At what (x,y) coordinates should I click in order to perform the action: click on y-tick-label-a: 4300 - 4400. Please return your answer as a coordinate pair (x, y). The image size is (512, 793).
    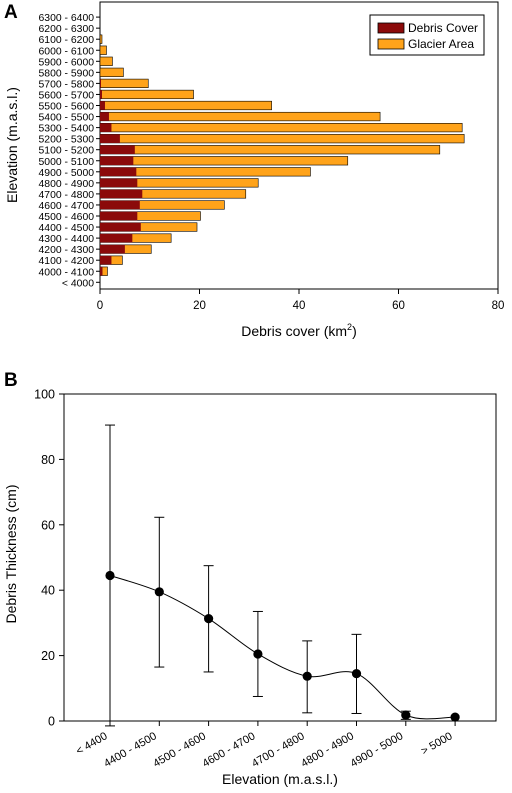
    Looking at the image, I should click on (67, 239).